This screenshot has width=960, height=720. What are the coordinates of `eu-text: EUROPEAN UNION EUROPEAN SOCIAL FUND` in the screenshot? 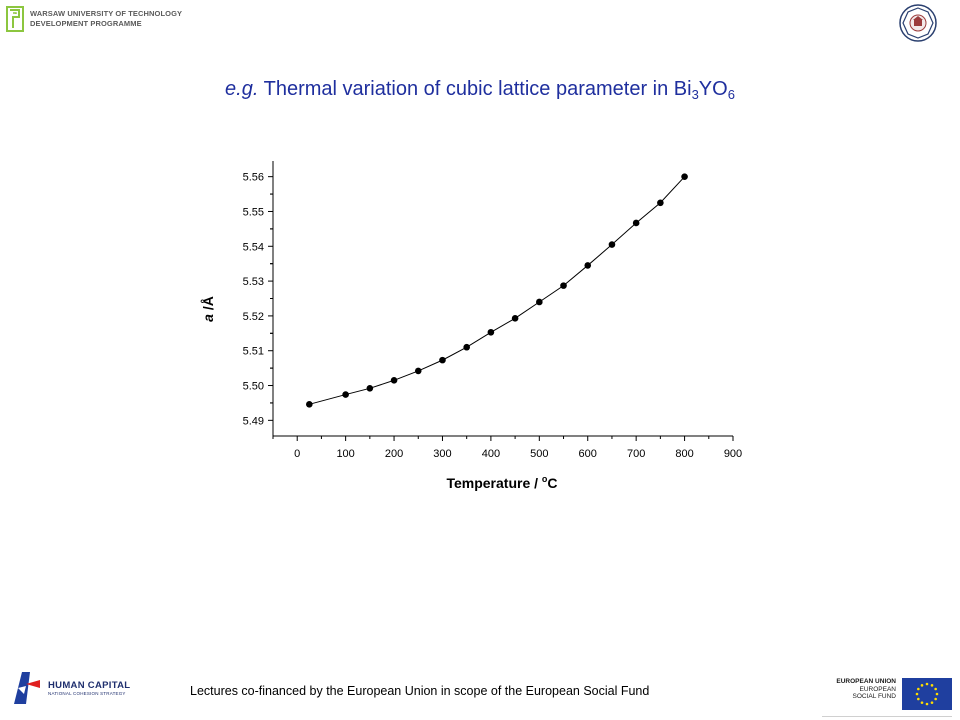 It's located at (866, 689).